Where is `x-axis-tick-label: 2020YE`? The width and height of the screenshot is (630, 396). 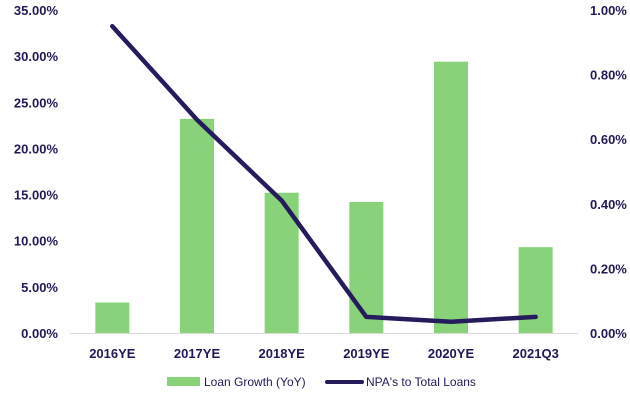 x-axis-tick-label: 2020YE is located at coordinates (451, 353).